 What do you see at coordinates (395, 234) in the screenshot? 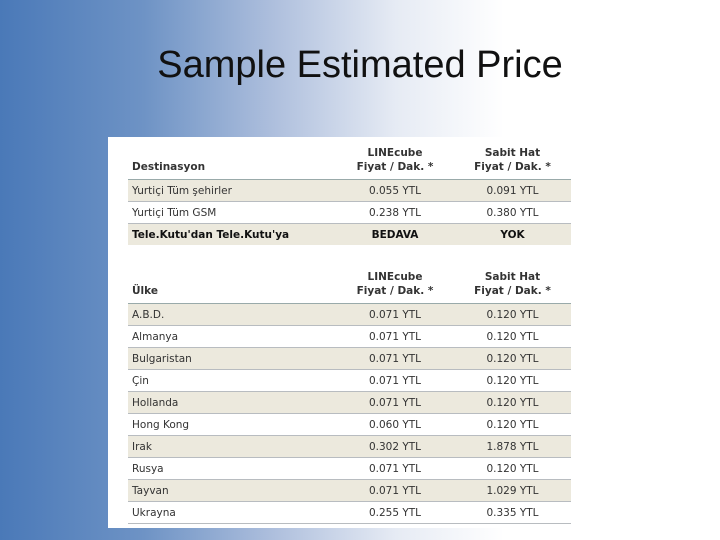
I see `row-linecube-price: BEDAVA` at bounding box center [395, 234].